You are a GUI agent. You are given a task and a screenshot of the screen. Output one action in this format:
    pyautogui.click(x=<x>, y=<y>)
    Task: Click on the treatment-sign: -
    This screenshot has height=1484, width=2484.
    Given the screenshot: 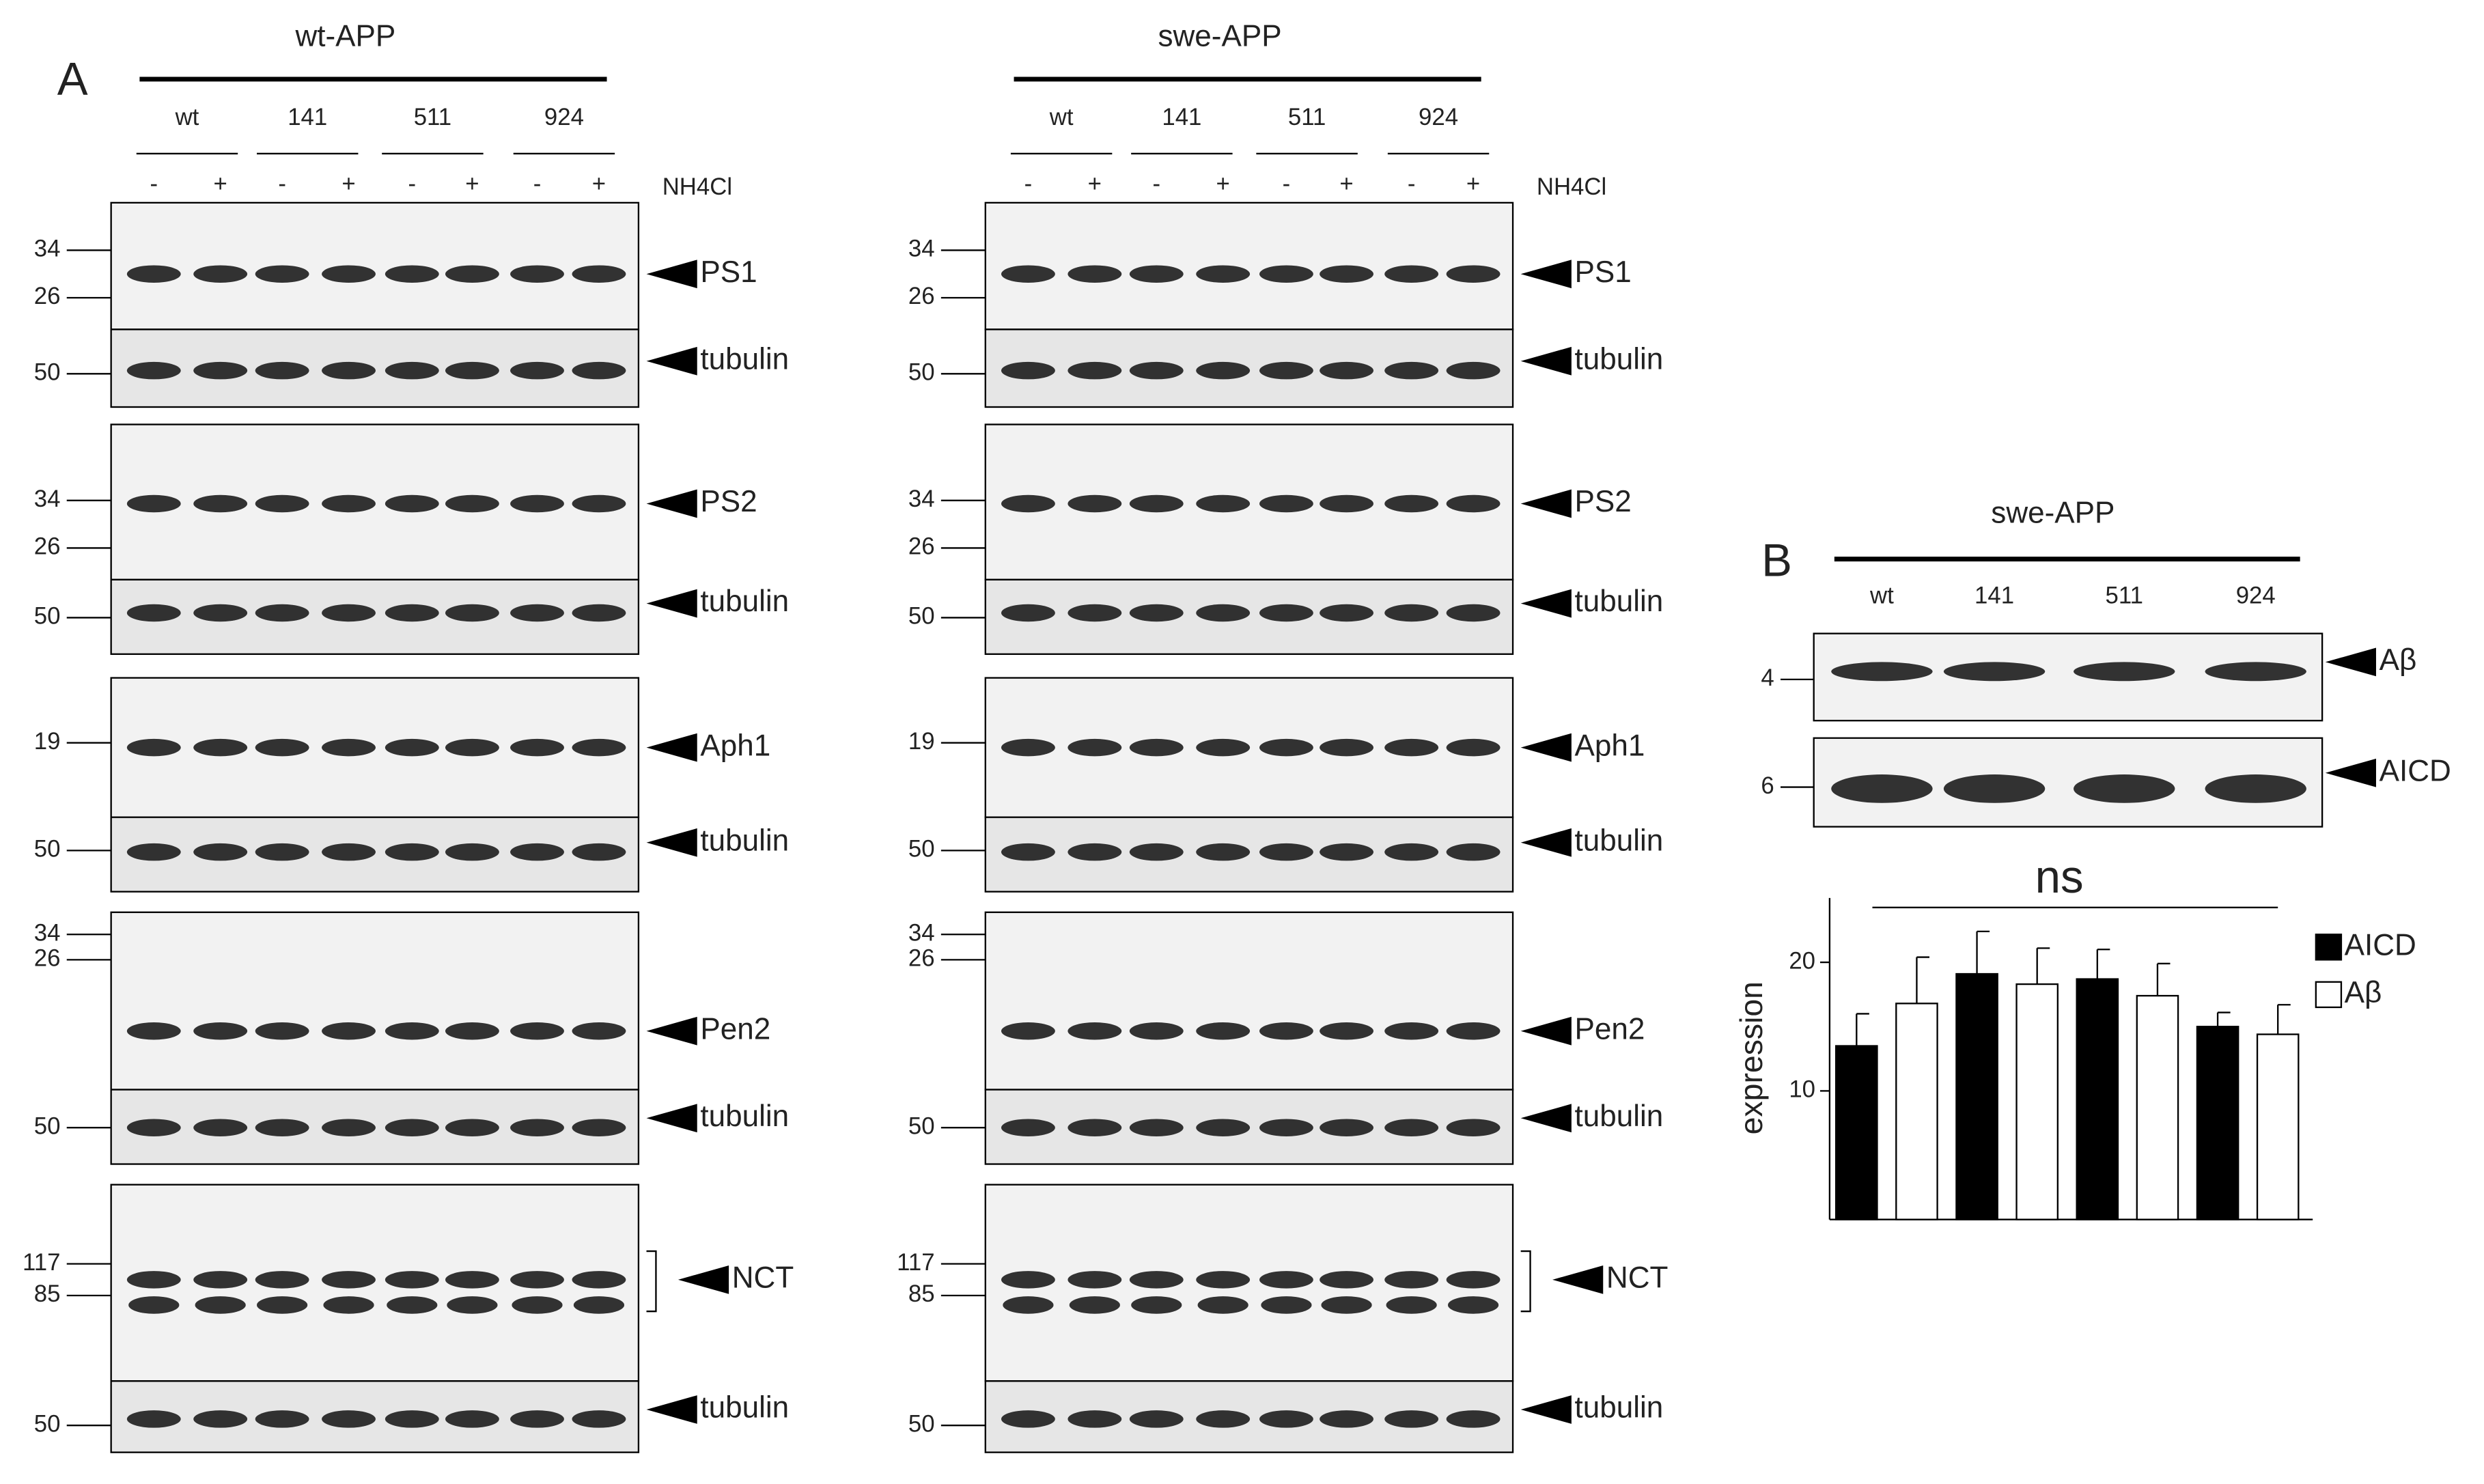 What is the action you would take?
    pyautogui.click(x=537, y=184)
    